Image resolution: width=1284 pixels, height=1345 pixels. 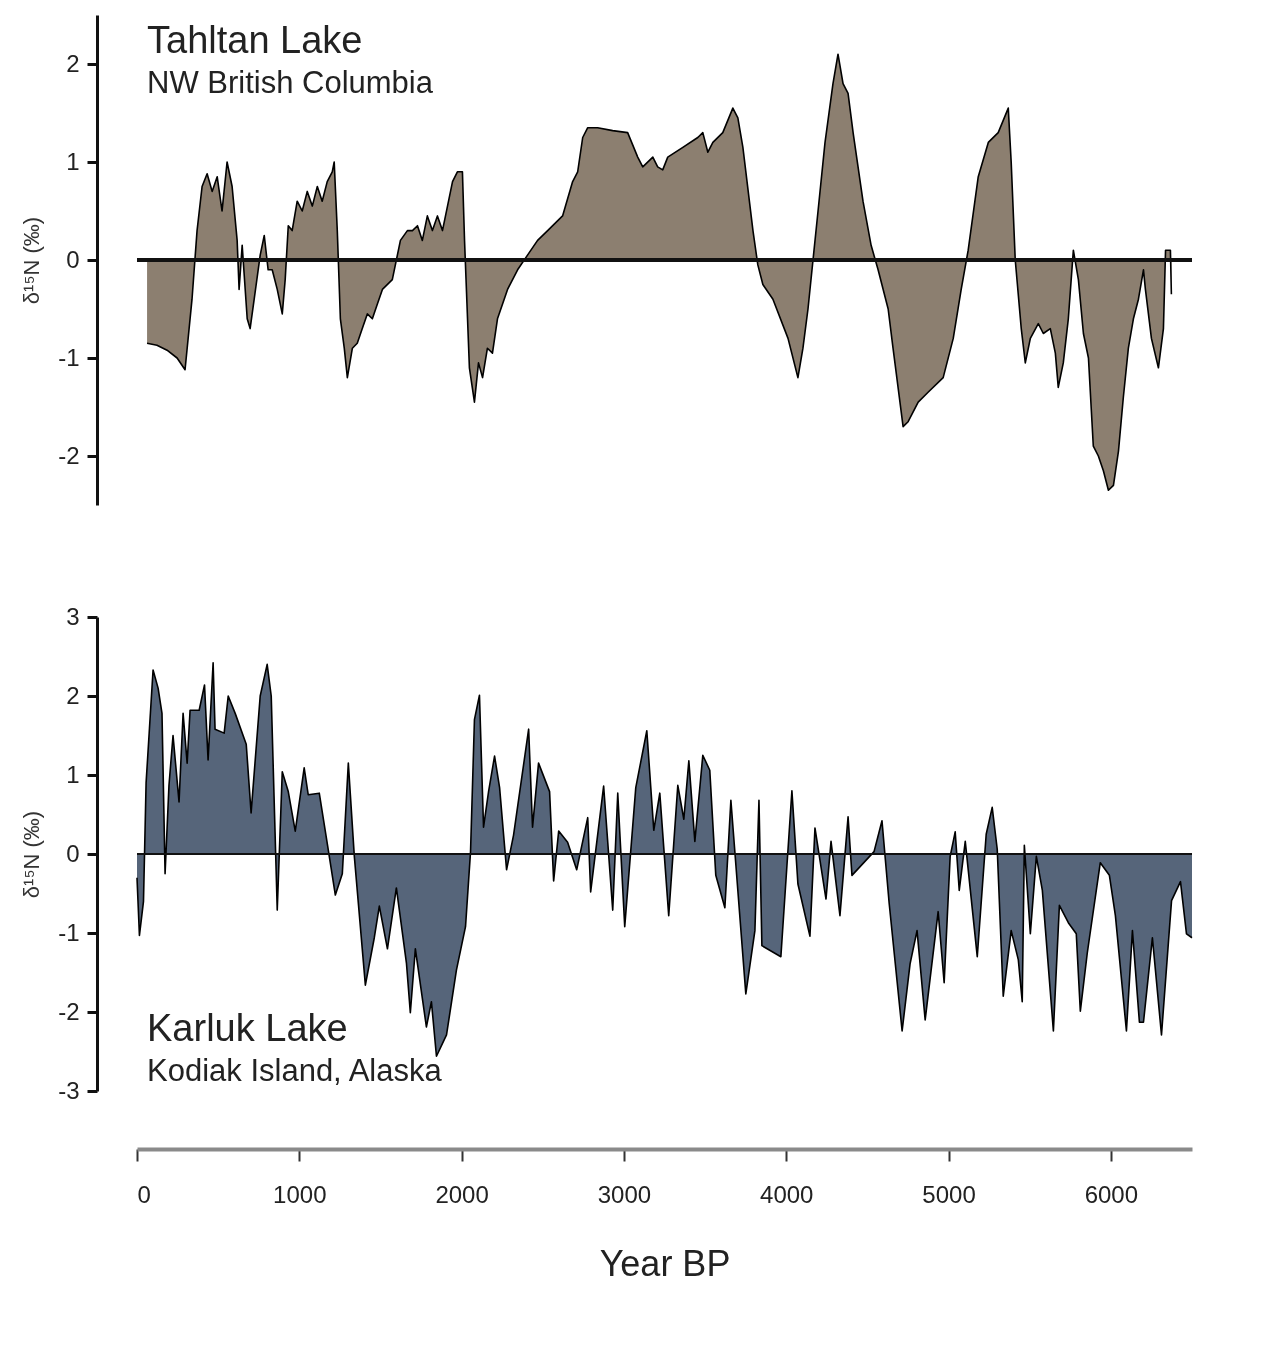 I want to click on x-tick-label: 1000, so click(x=300, y=1194).